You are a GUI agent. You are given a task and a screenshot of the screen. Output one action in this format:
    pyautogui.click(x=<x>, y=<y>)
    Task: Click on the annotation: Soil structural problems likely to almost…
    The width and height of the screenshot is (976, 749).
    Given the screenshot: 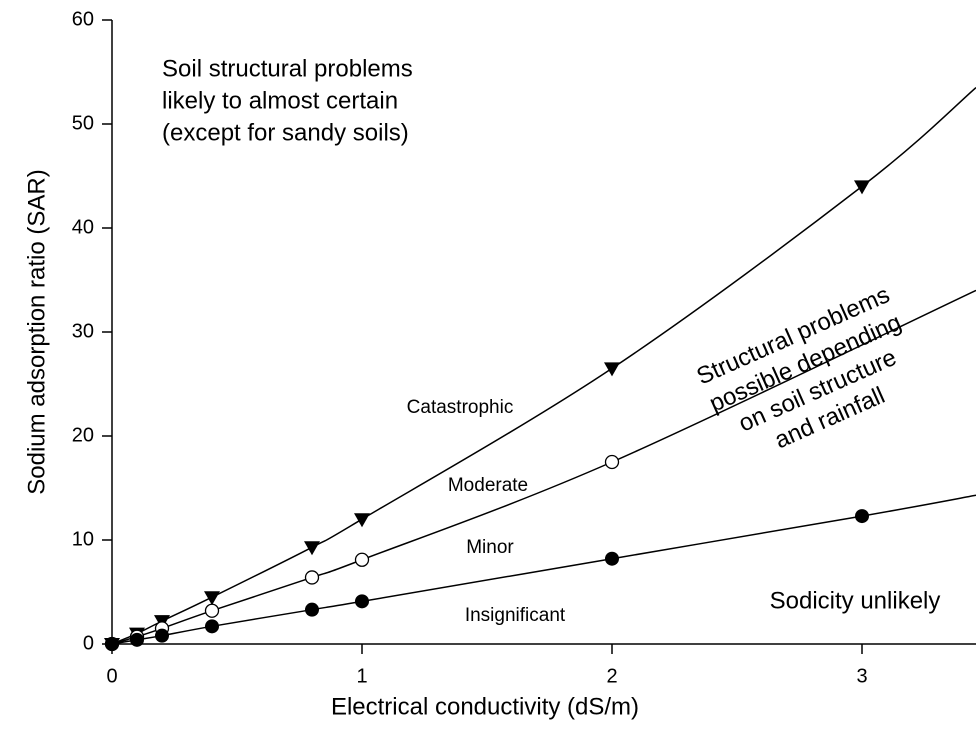 What is the action you would take?
    pyautogui.click(x=287, y=100)
    